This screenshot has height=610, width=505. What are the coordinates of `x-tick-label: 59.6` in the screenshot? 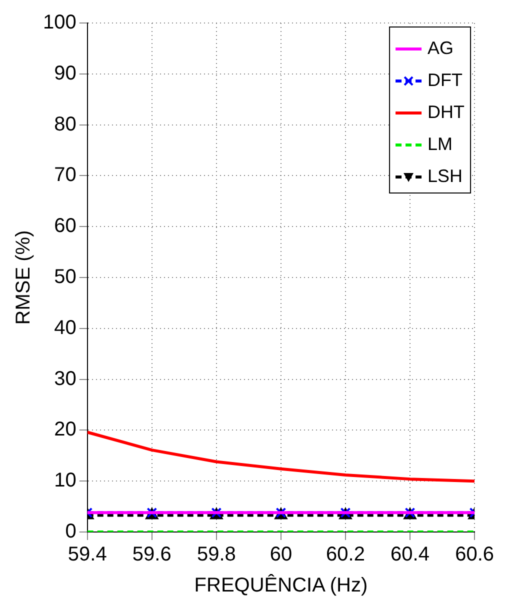 It's located at (152, 555).